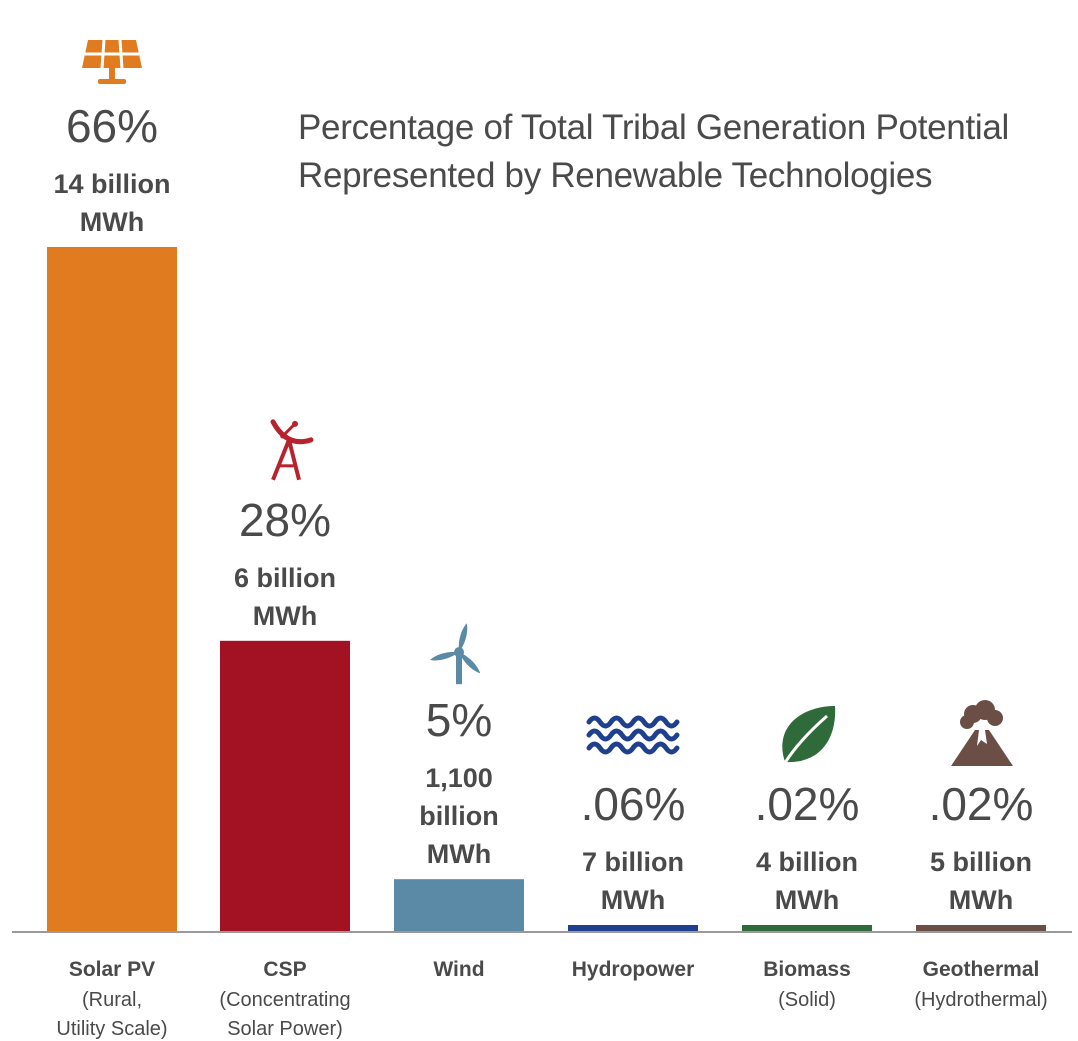 The image size is (1078, 1041). I want to click on chart-subtitle: Represented by Renewable Technologies, so click(615, 175).